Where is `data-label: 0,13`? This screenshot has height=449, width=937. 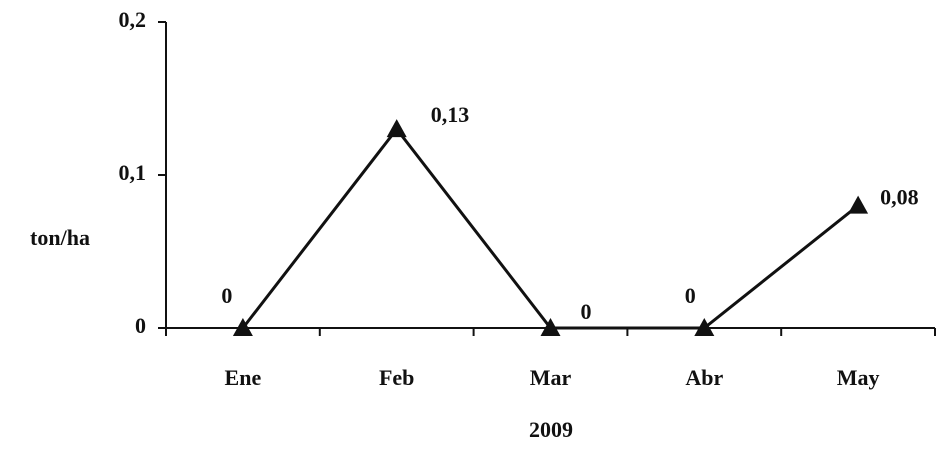 data-label: 0,13 is located at coordinates (450, 114).